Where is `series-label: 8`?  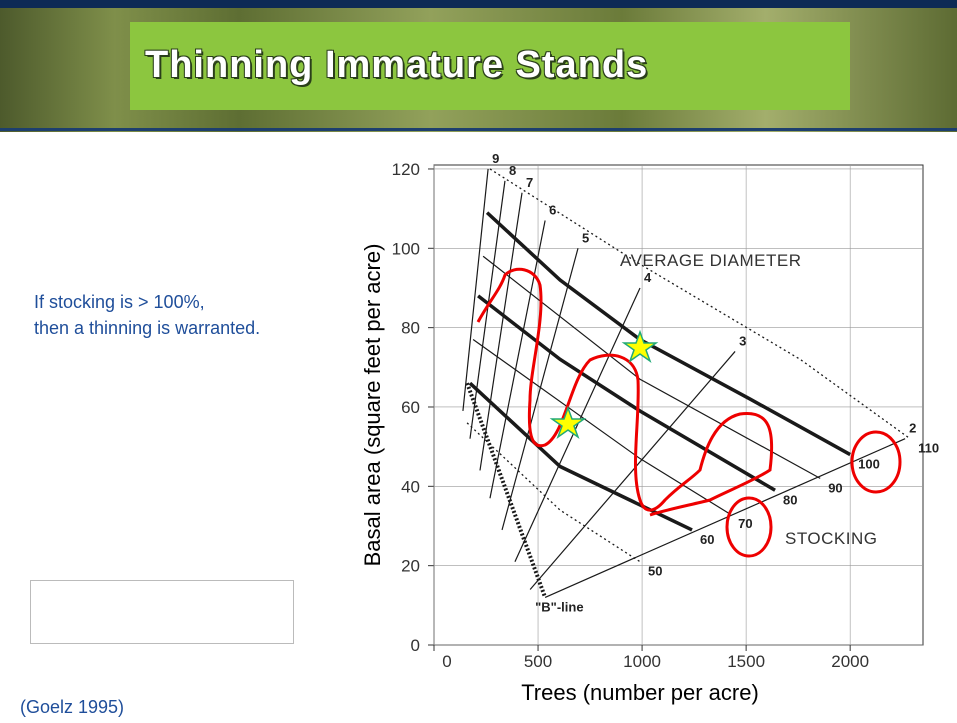
series-label: 8 is located at coordinates (512, 170).